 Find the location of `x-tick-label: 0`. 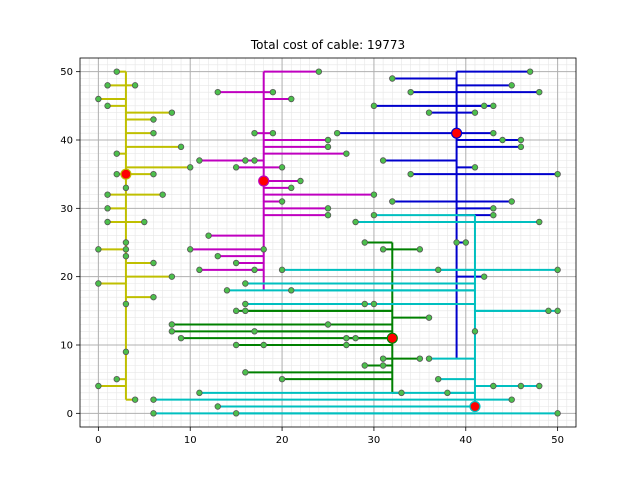

x-tick-label: 0 is located at coordinates (98, 440).